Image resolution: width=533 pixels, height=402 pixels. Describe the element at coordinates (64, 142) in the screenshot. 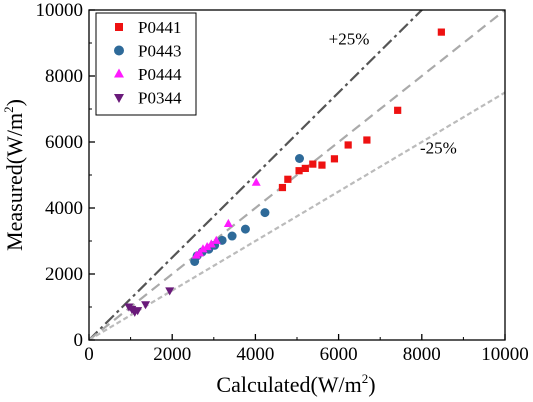

I see `y-tick-label: 6000` at that location.